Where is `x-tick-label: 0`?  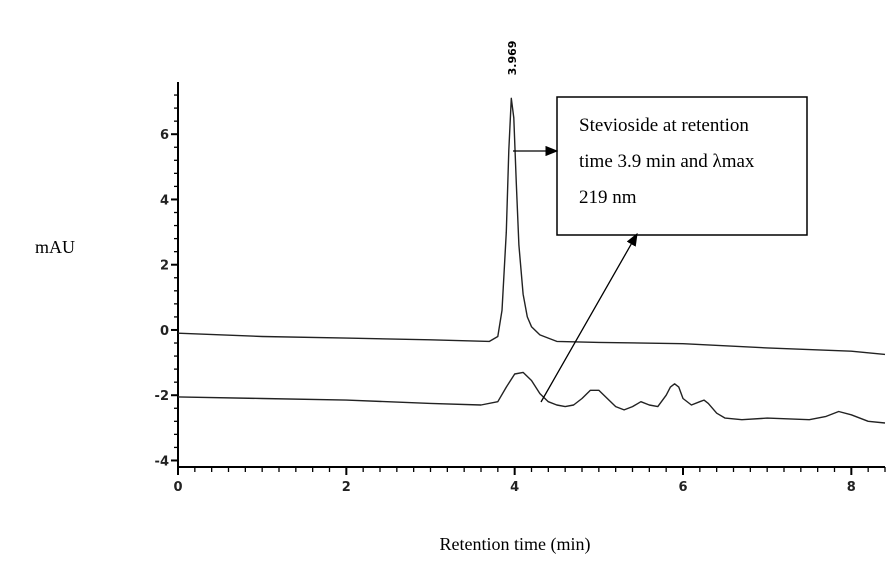 x-tick-label: 0 is located at coordinates (177, 487).